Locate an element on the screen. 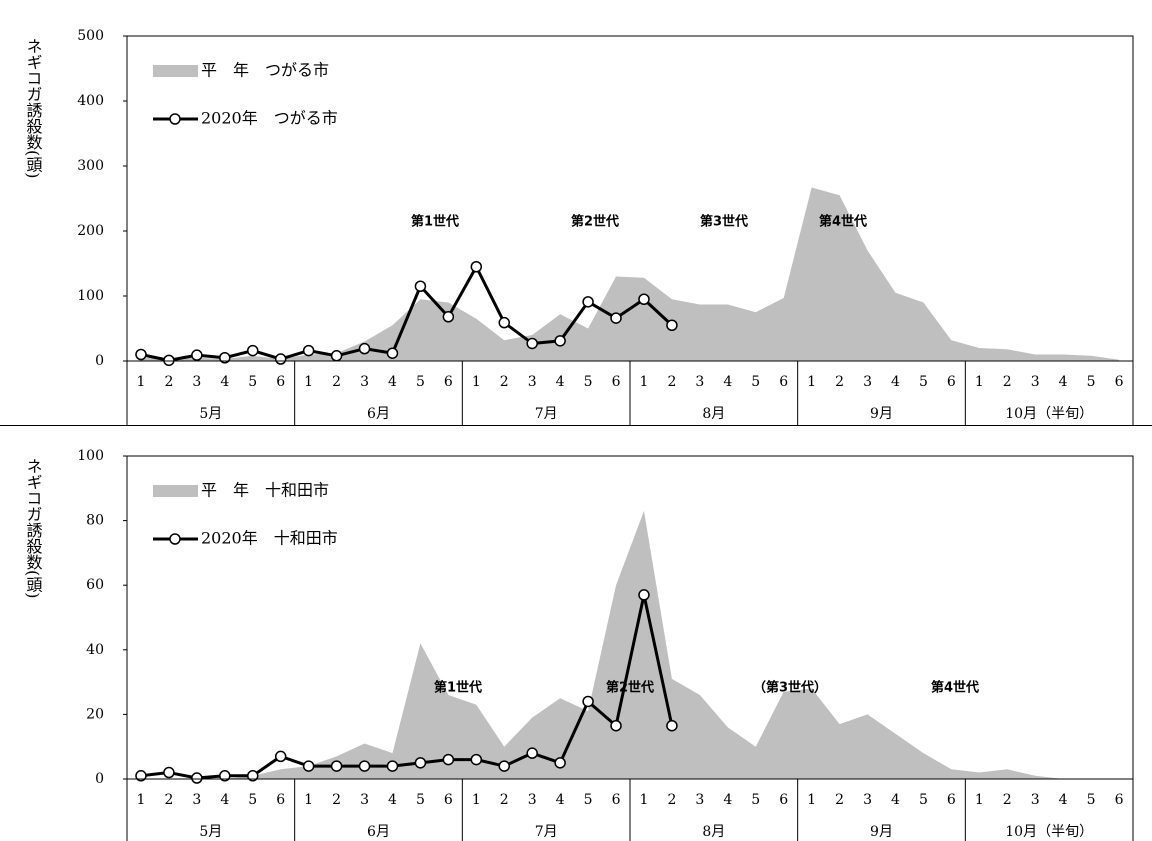 This screenshot has height=841, width=1152. month-label: 6月 is located at coordinates (378, 414).